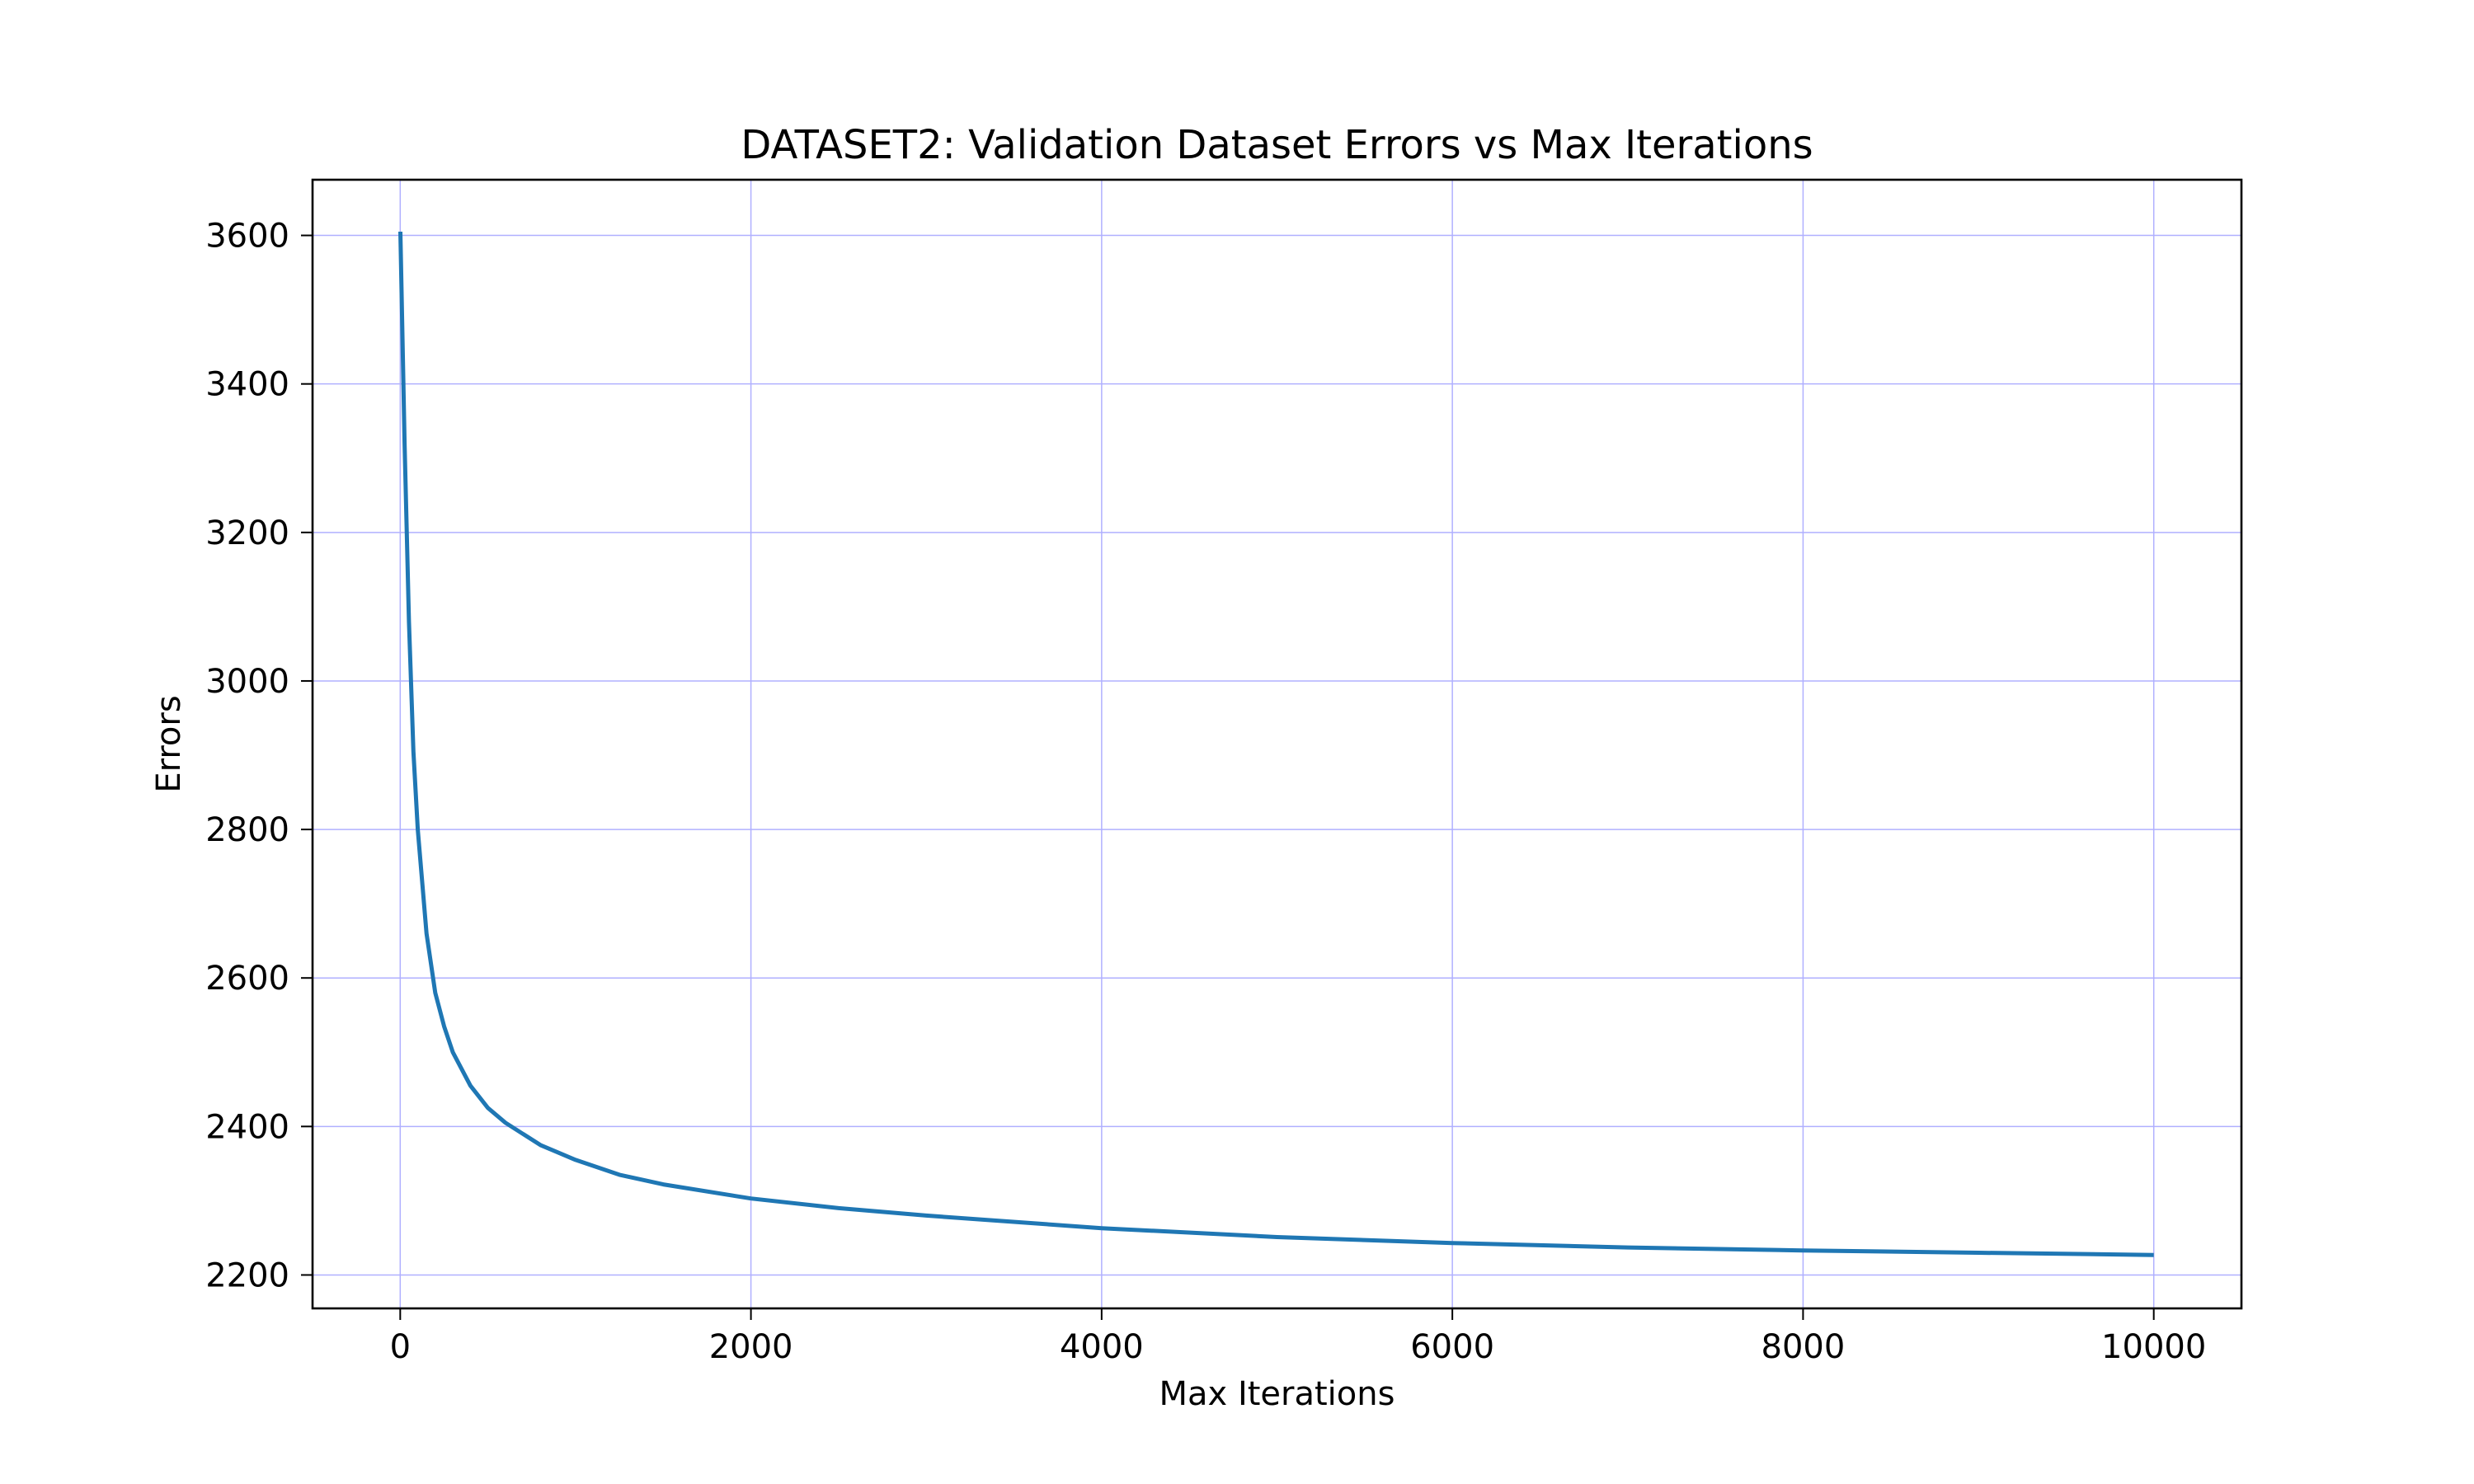 The width and height of the screenshot is (2474, 1484). Describe the element at coordinates (247, 830) in the screenshot. I see `y-tick-label: 2800` at that location.